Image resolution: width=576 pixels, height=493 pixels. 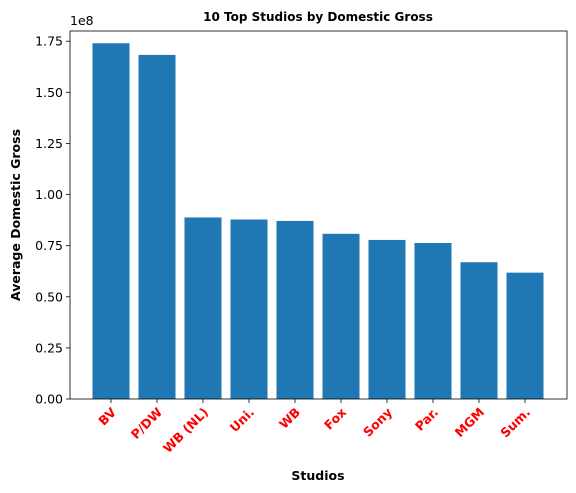 What do you see at coordinates (242, 420) in the screenshot?
I see `x-tick-label: Uni.` at bounding box center [242, 420].